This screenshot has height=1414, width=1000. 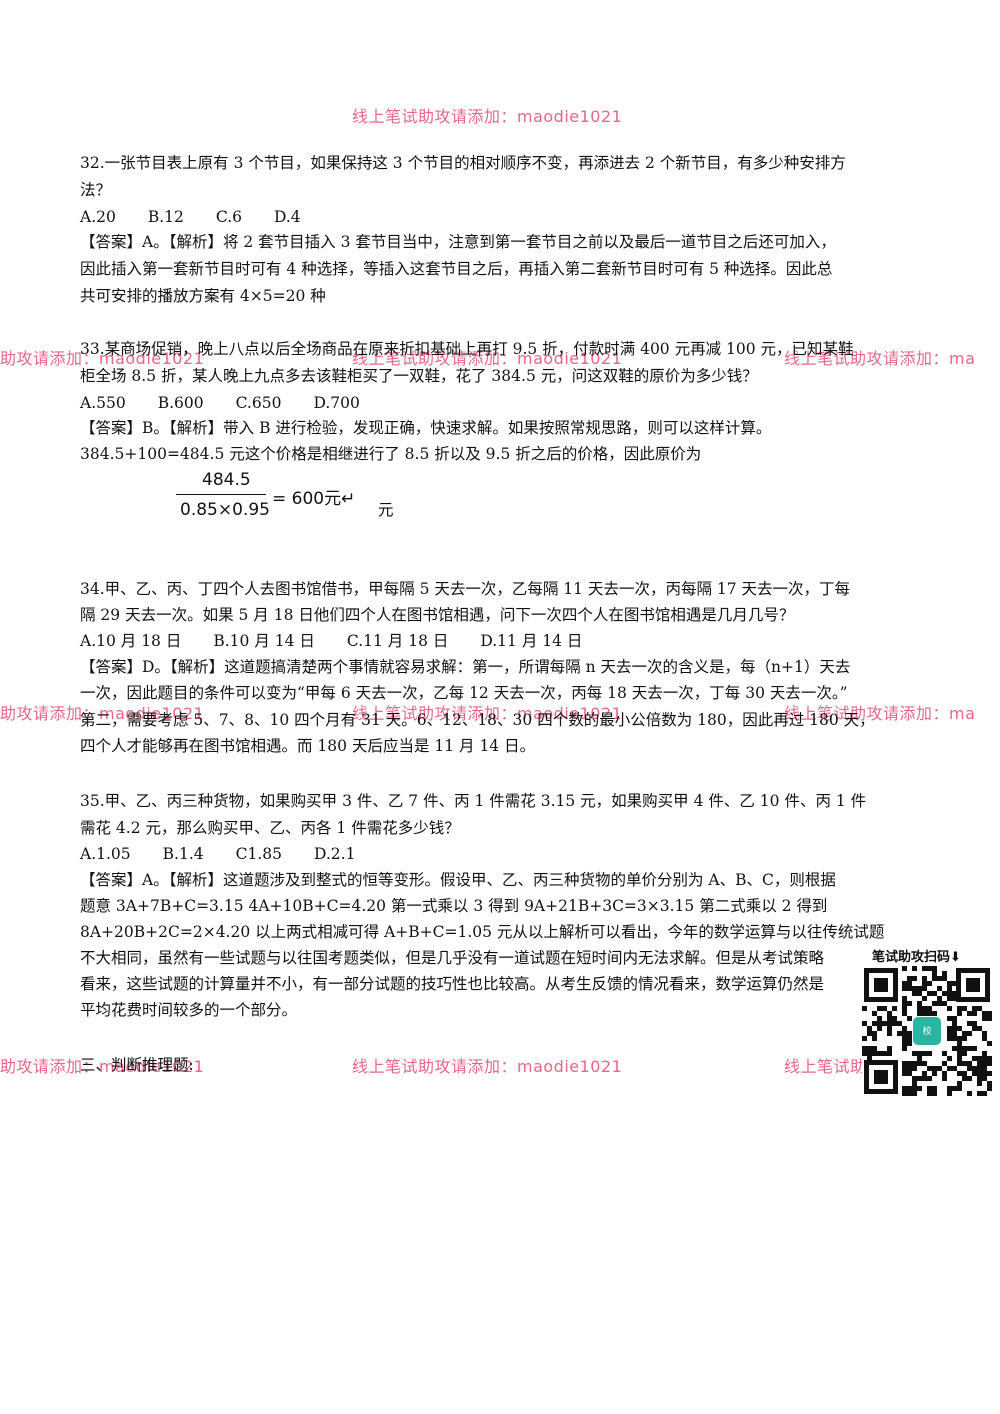 I want to click on option-a: A.1.05, so click(x=105, y=854).